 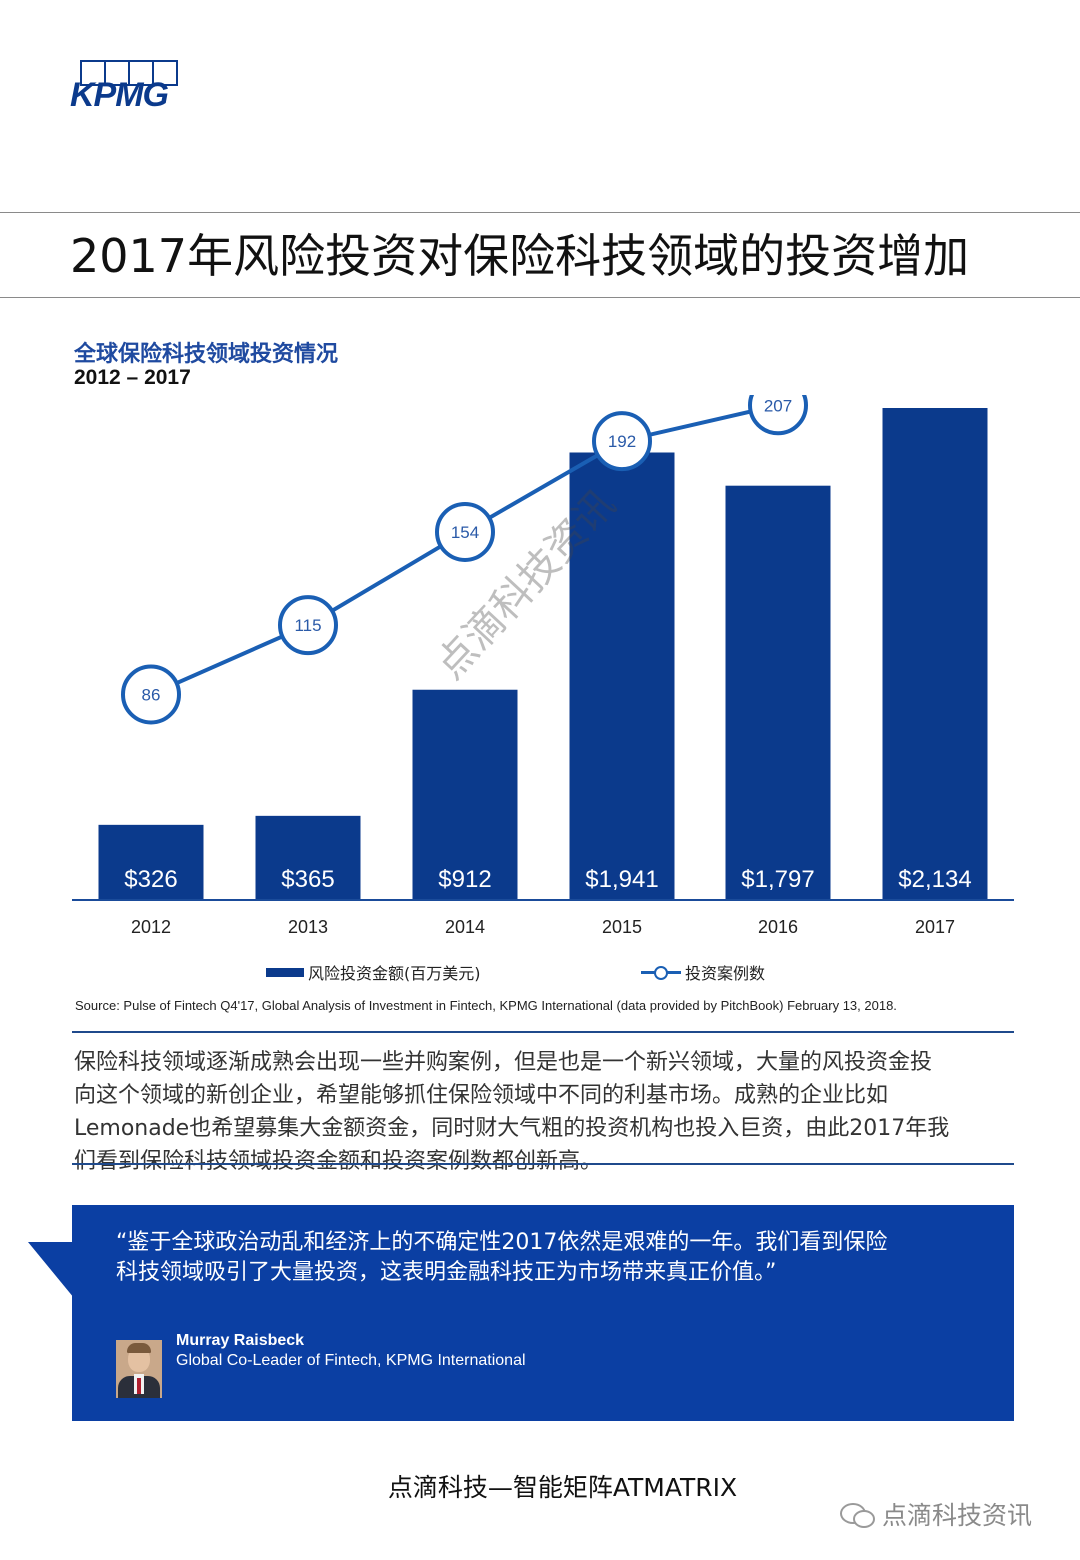 What do you see at coordinates (481, 1095) in the screenshot?
I see `body-line: 向这个领域的新创企业，希望能够抓住保险领域中不同的利基市场。成熟的企业比如` at bounding box center [481, 1095].